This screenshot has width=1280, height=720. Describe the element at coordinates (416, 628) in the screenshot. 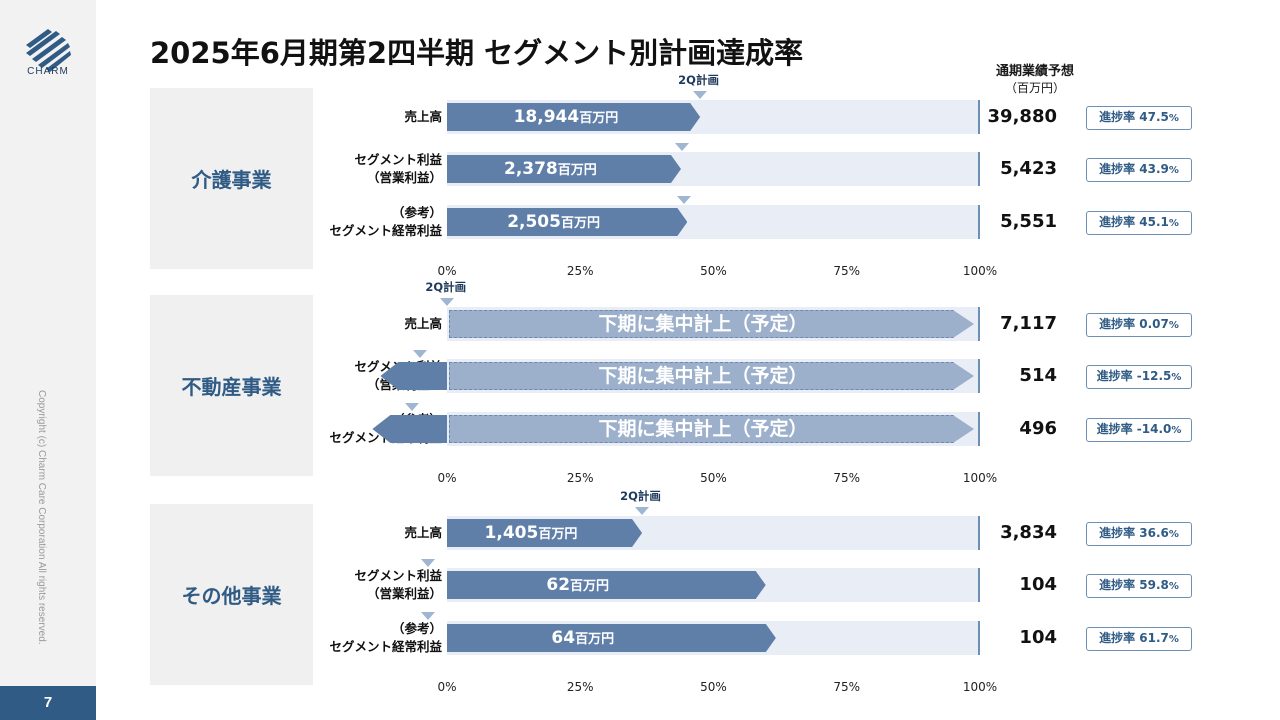

I see `row-label-line: （参考）` at that location.